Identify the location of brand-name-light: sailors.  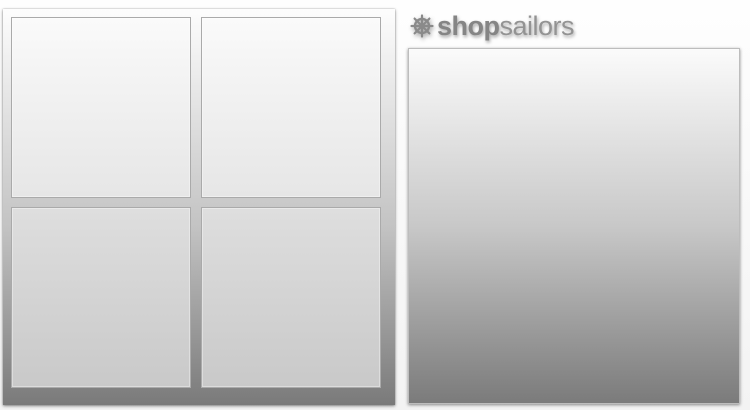
(537, 25).